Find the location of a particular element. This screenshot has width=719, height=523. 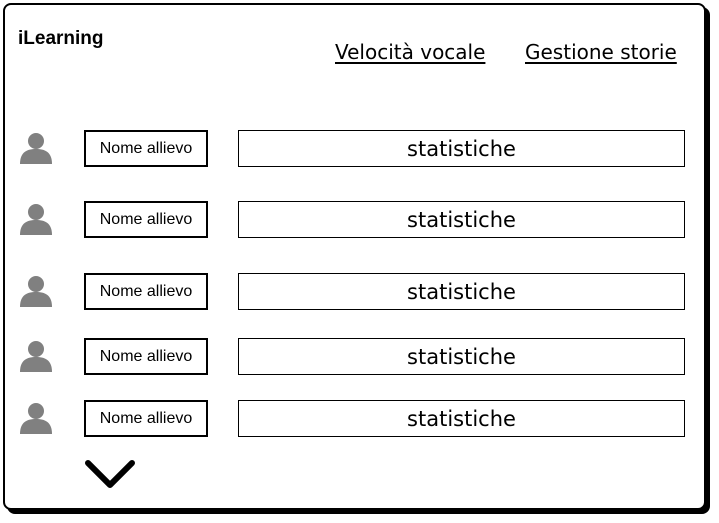

nav-link-story-management: Gestione storie is located at coordinates (601, 52).